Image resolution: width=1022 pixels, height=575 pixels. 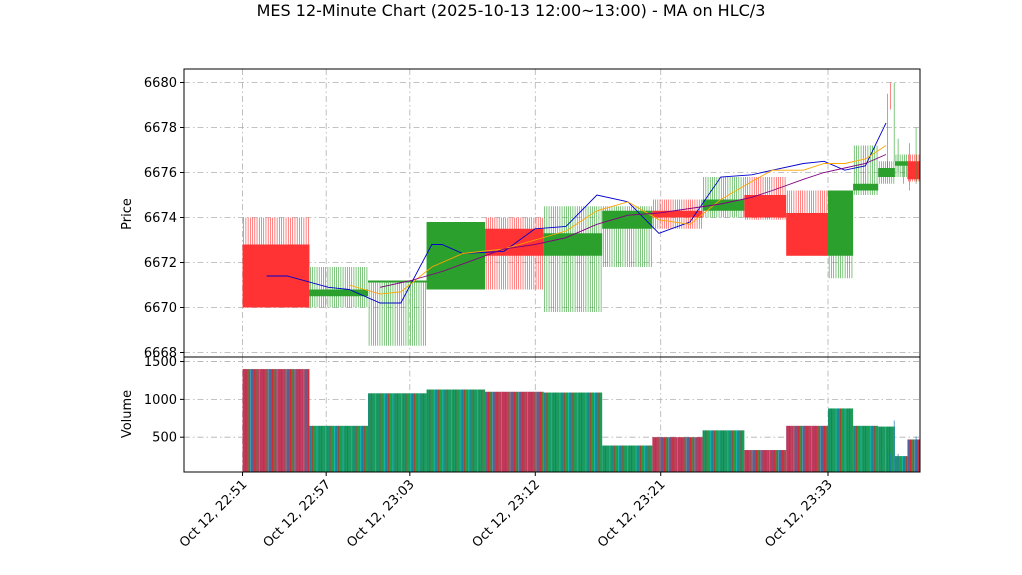 I want to click on time-tick-label: Oct 12, 23:33, so click(x=798, y=513).